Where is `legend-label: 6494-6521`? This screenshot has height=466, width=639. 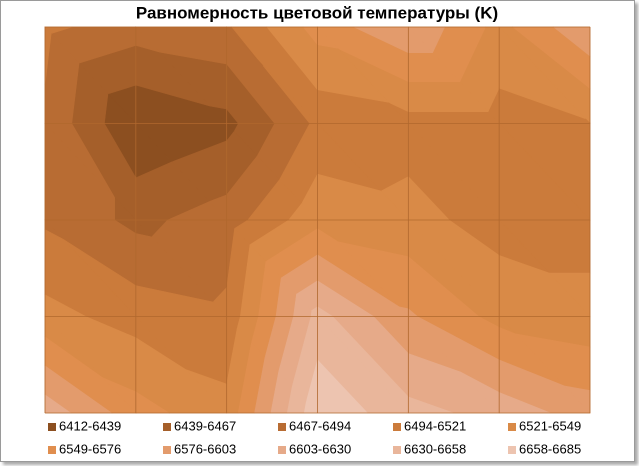 legend-label: 6494-6521 is located at coordinates (435, 425).